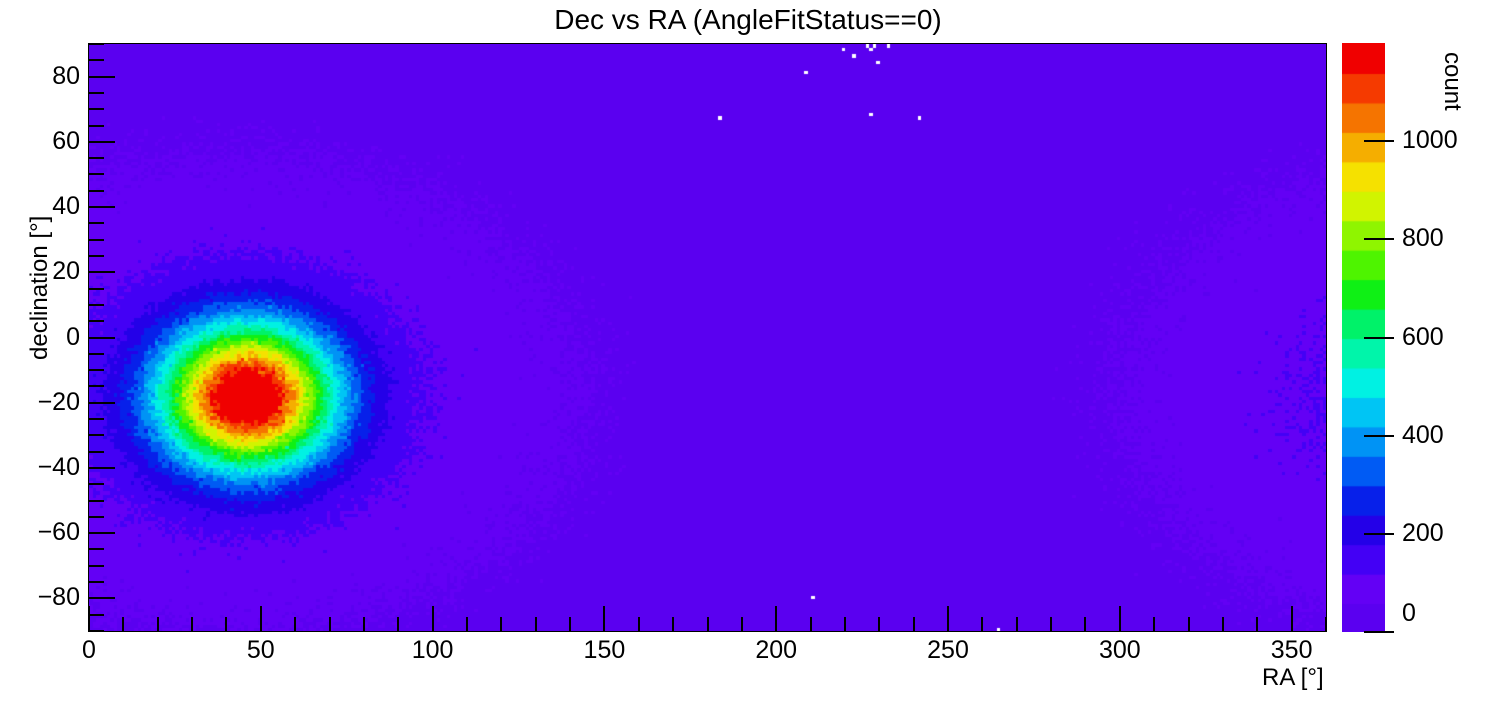  Describe the element at coordinates (39, 287) in the screenshot. I see `y-axis-title: declination [°]` at that location.